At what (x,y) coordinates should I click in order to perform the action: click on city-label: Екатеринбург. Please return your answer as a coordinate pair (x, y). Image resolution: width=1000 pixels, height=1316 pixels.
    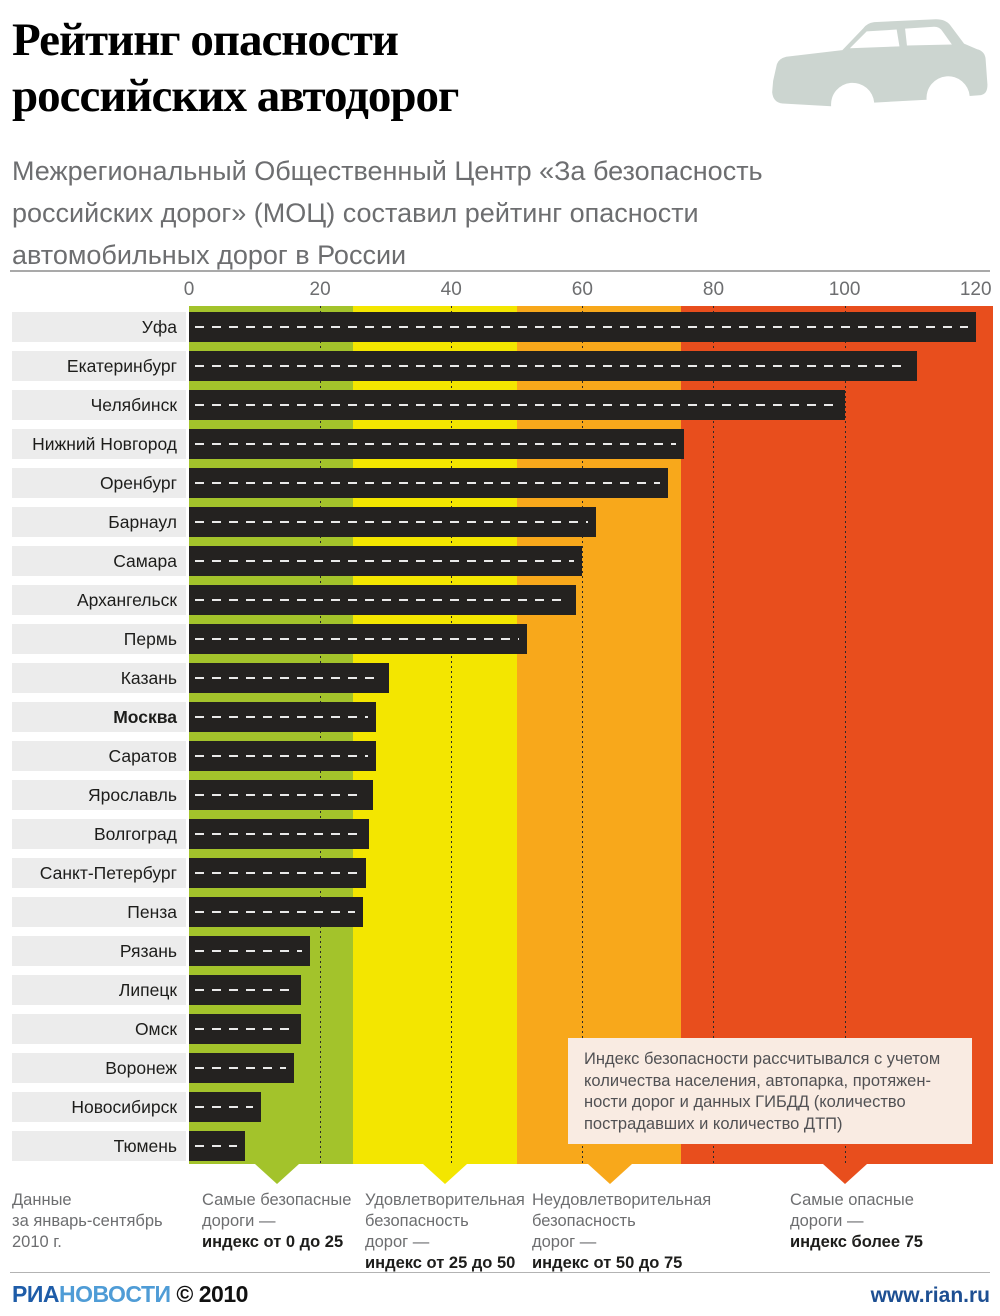
    Looking at the image, I should click on (99, 366).